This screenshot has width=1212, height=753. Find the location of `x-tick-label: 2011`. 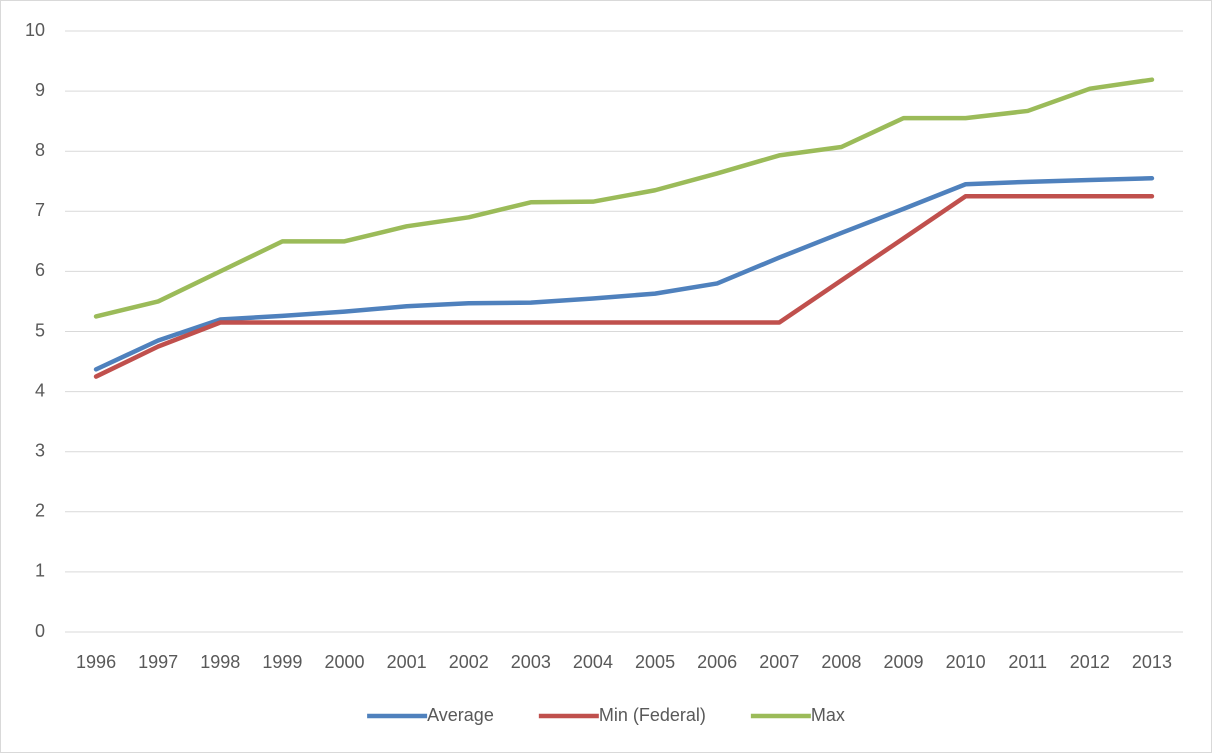

x-tick-label: 2011 is located at coordinates (1027, 662).